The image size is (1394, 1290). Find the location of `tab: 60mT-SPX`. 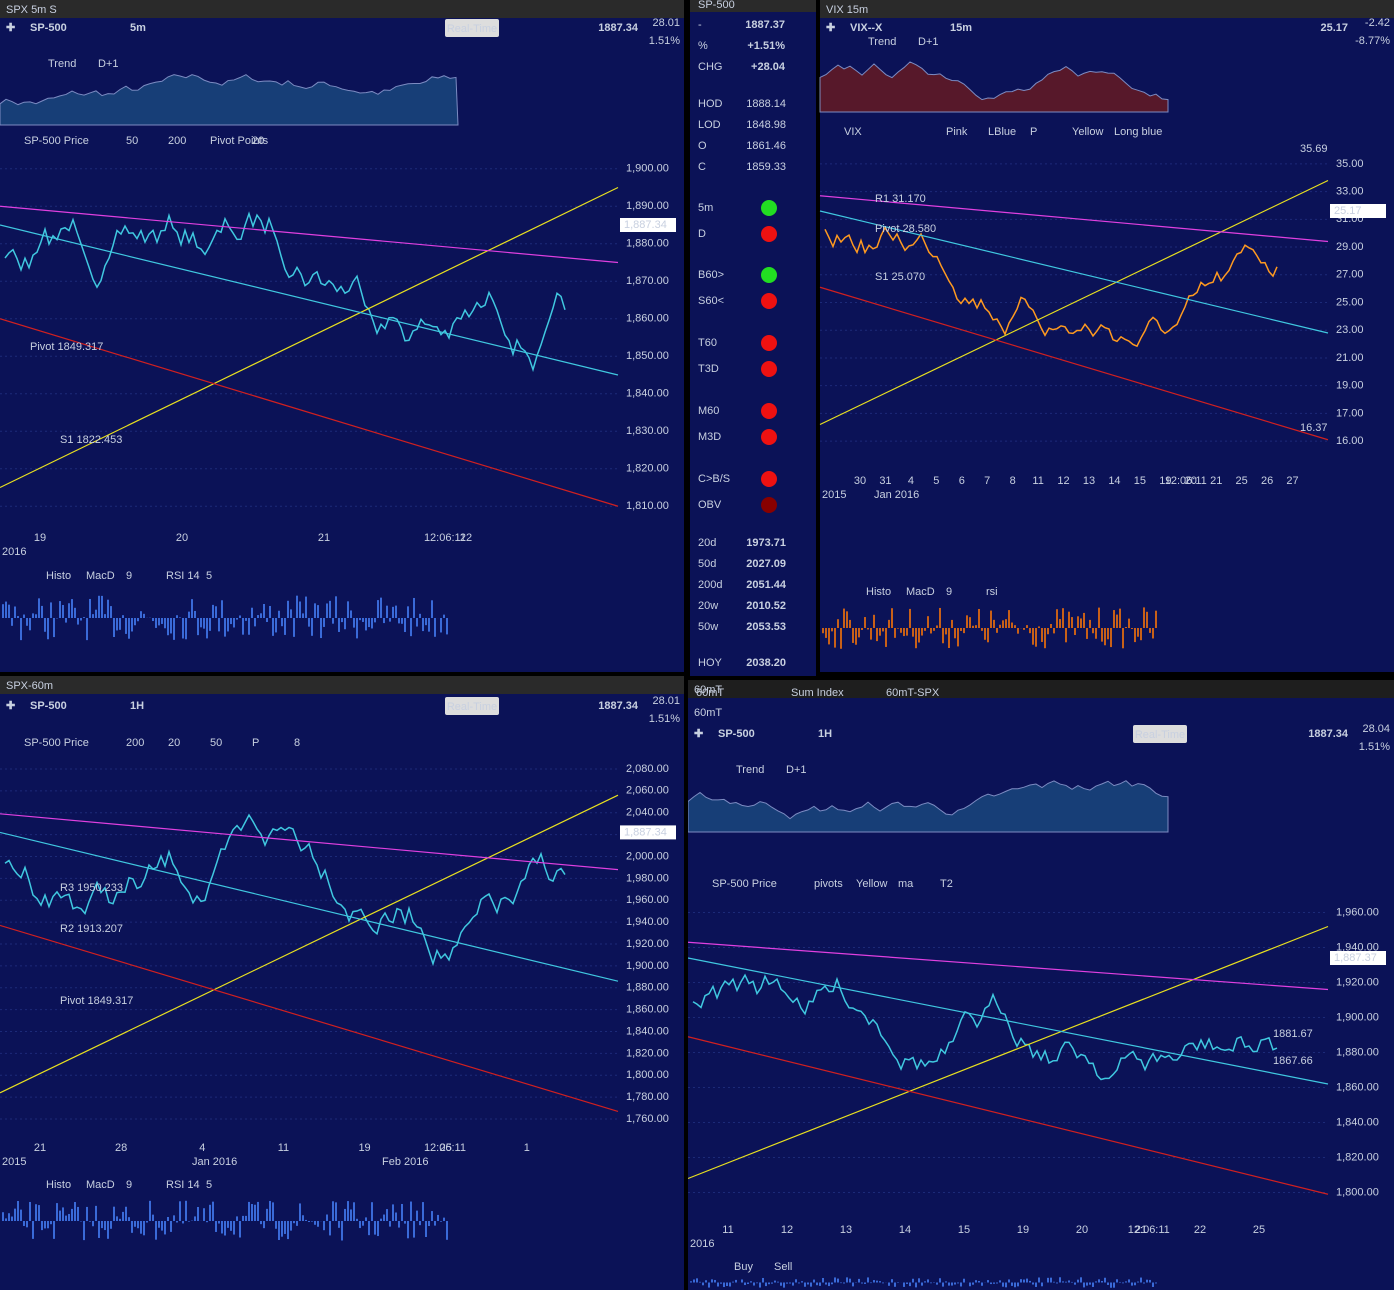

tab: 60mT-SPX is located at coordinates (913, 693).